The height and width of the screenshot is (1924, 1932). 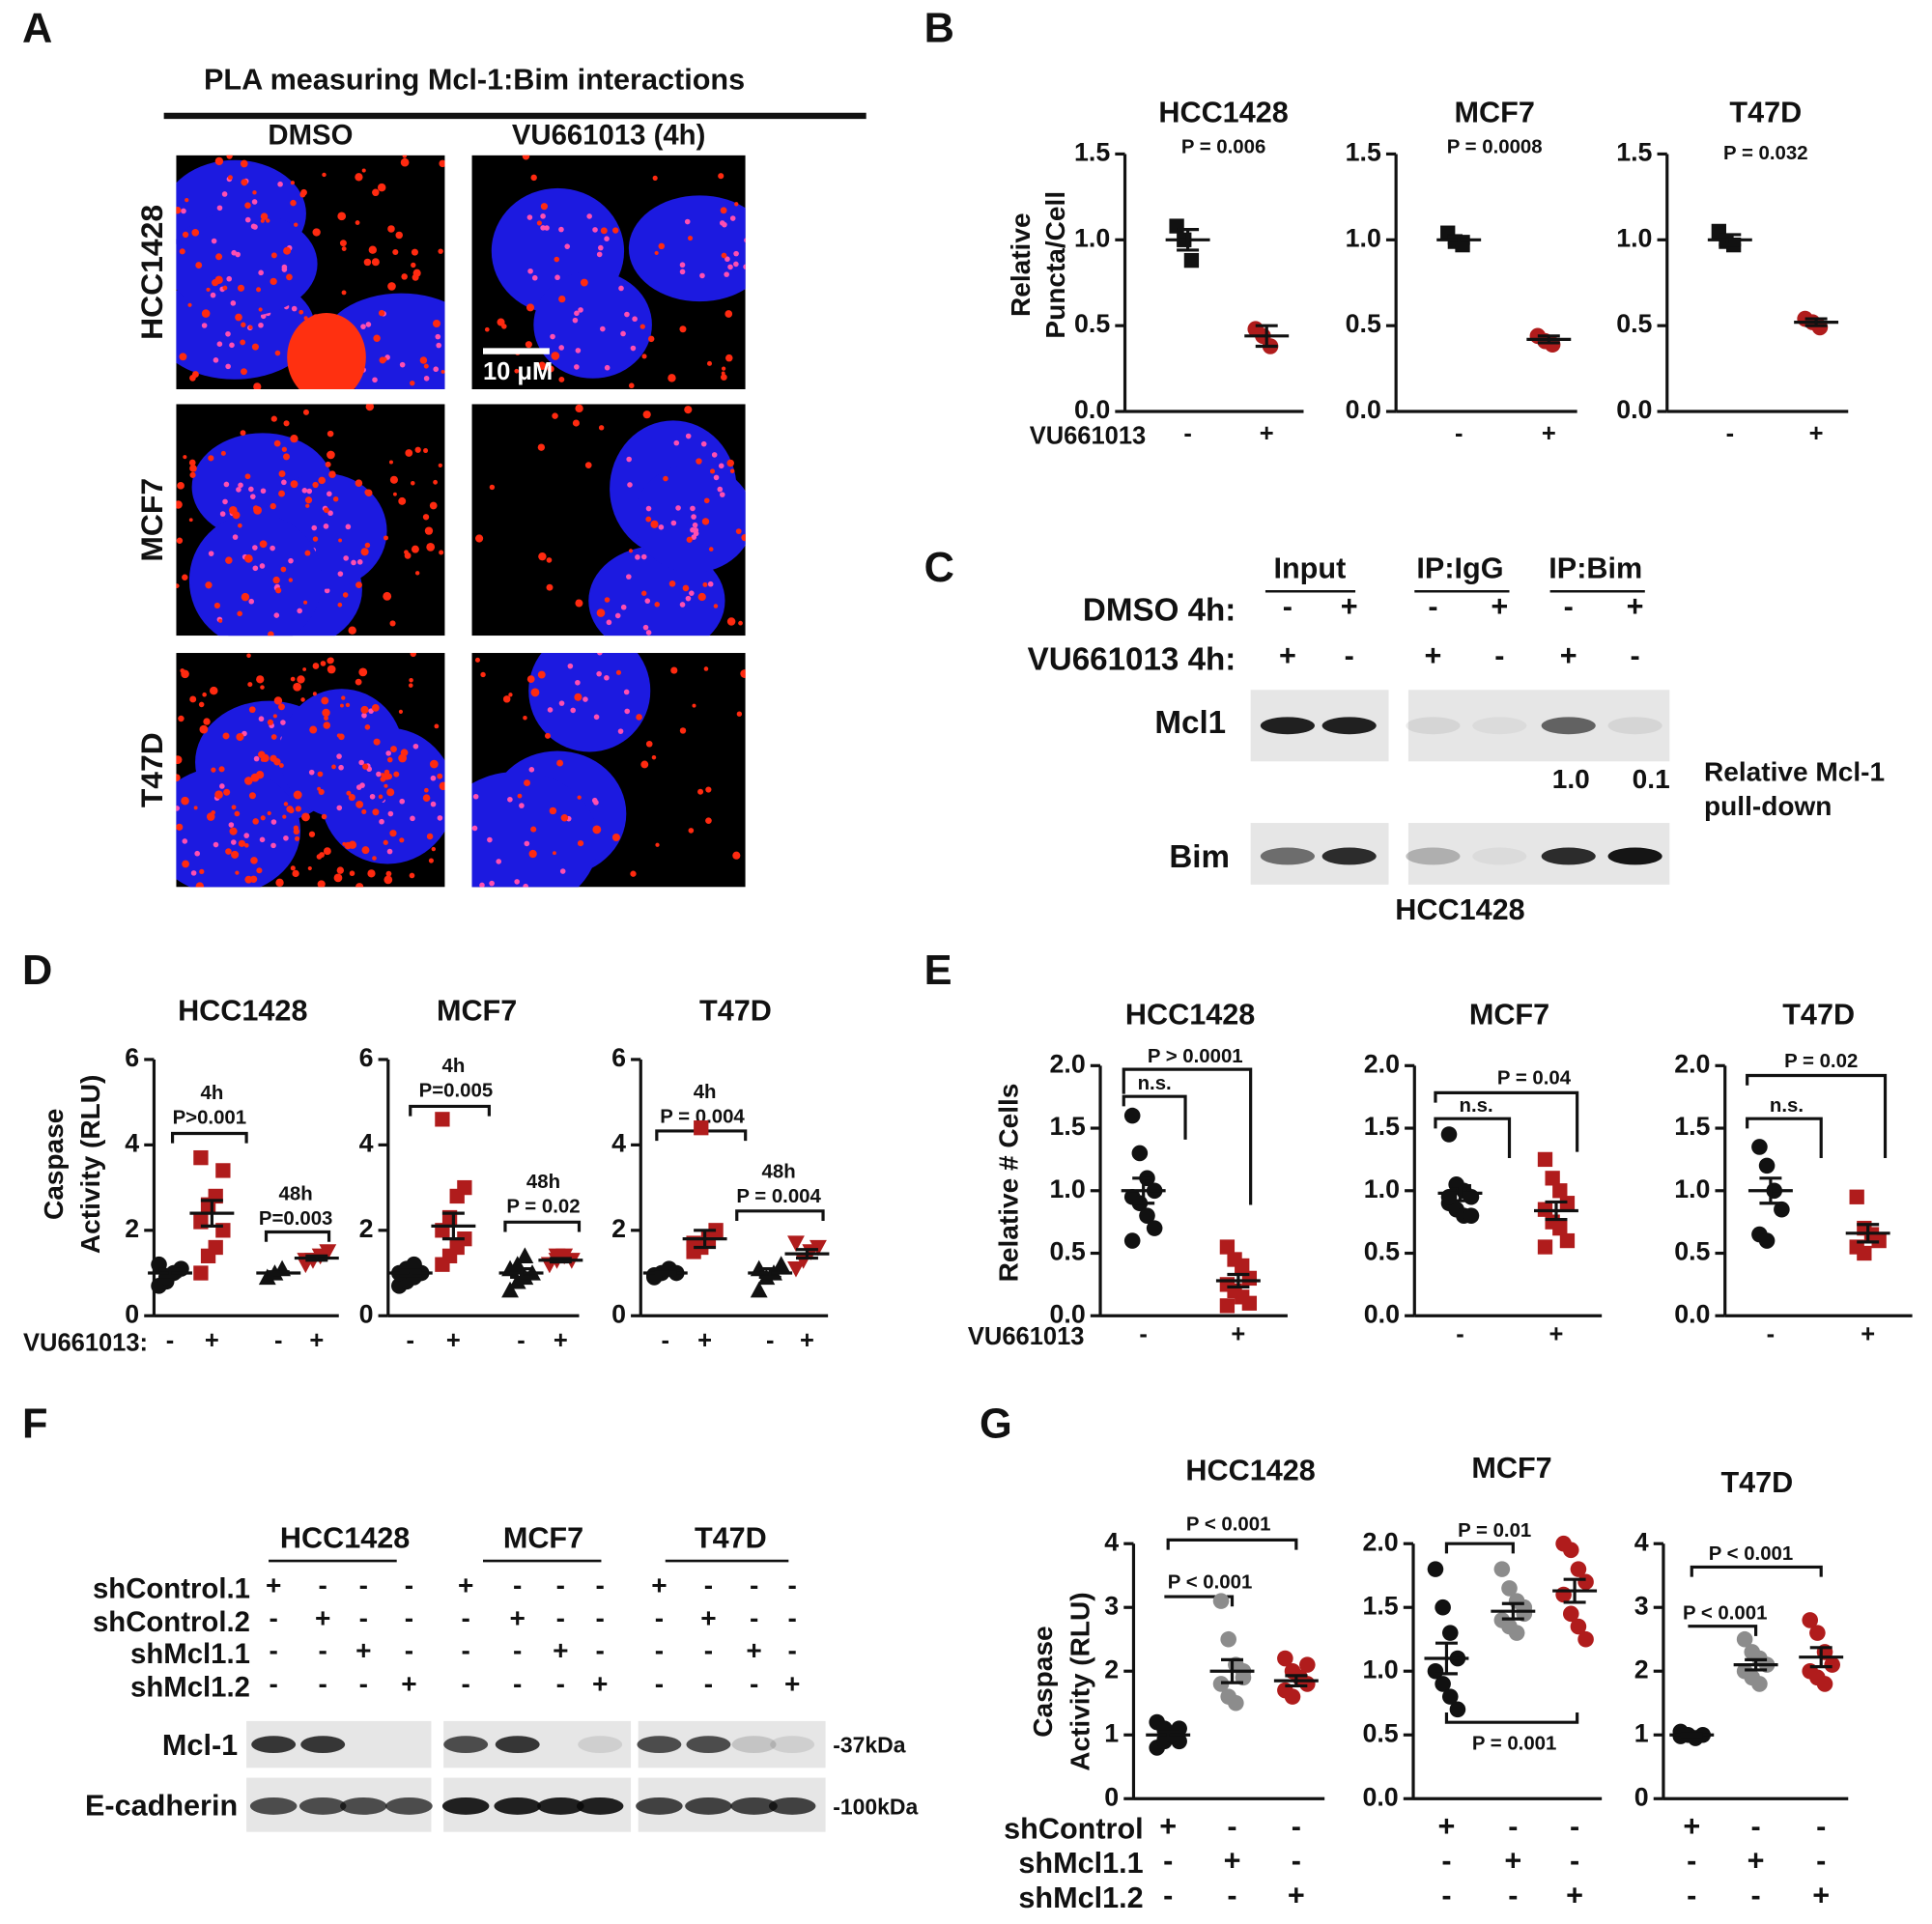 I want to click on y-tick-label: 0.5, so click(x=1382, y=1251).